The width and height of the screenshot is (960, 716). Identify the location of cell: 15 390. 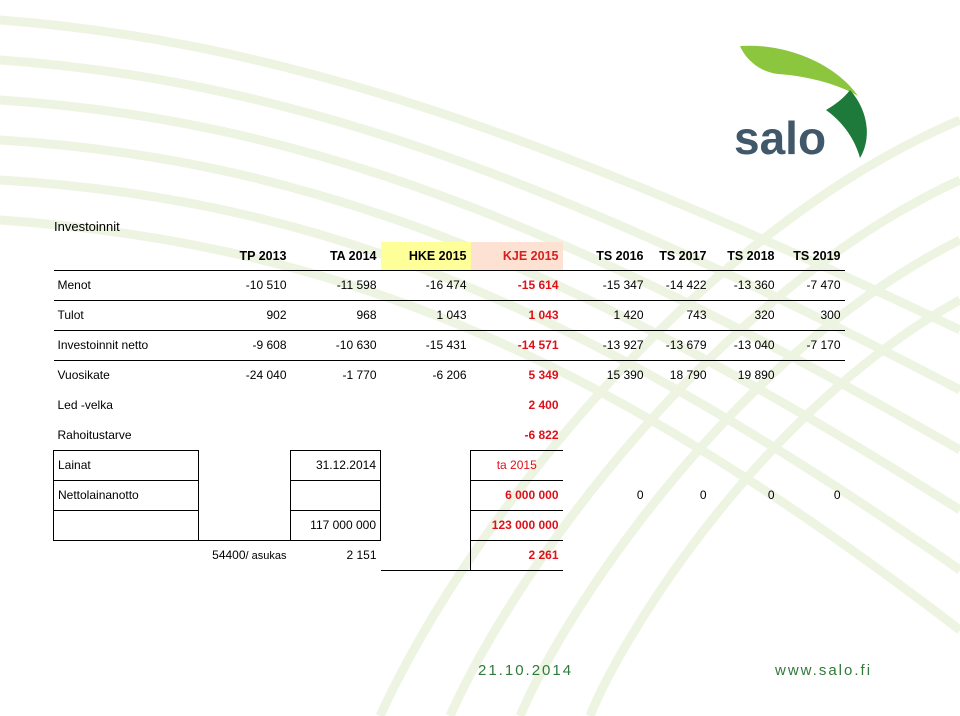
(625, 375).